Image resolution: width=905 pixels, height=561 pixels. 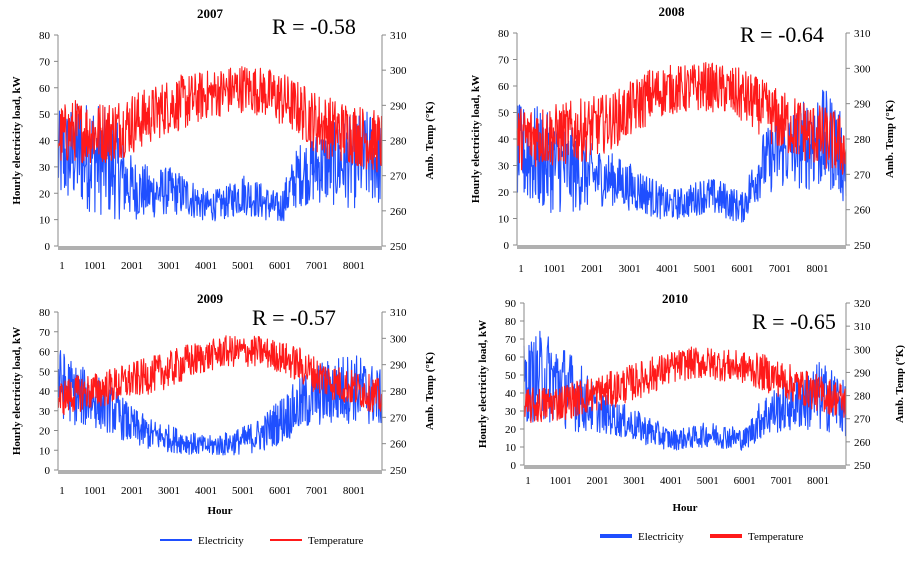 I want to click on correlation-annotation: R = -0.64, so click(x=782, y=34).